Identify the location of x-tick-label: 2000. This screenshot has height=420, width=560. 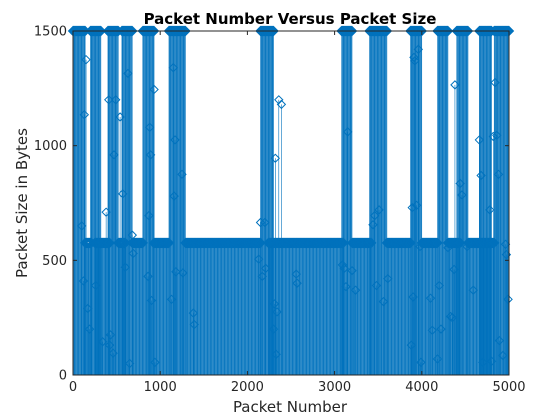
(247, 387).